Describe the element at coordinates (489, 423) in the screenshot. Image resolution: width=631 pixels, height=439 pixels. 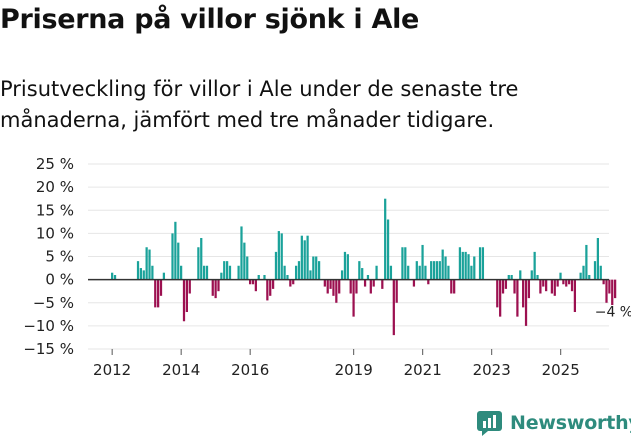
I see `newsworthy-logo-icon` at that location.